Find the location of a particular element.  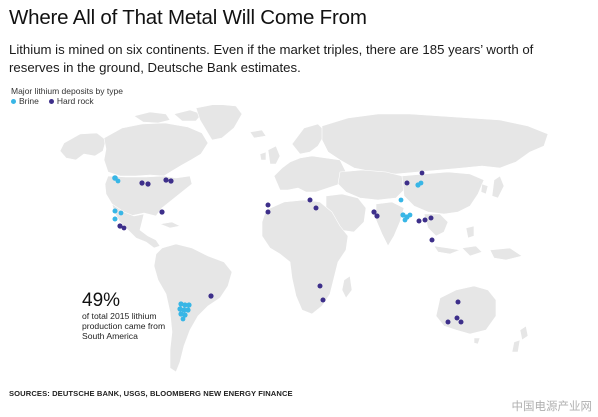

landmass-usa is located at coordinates (148, 196).